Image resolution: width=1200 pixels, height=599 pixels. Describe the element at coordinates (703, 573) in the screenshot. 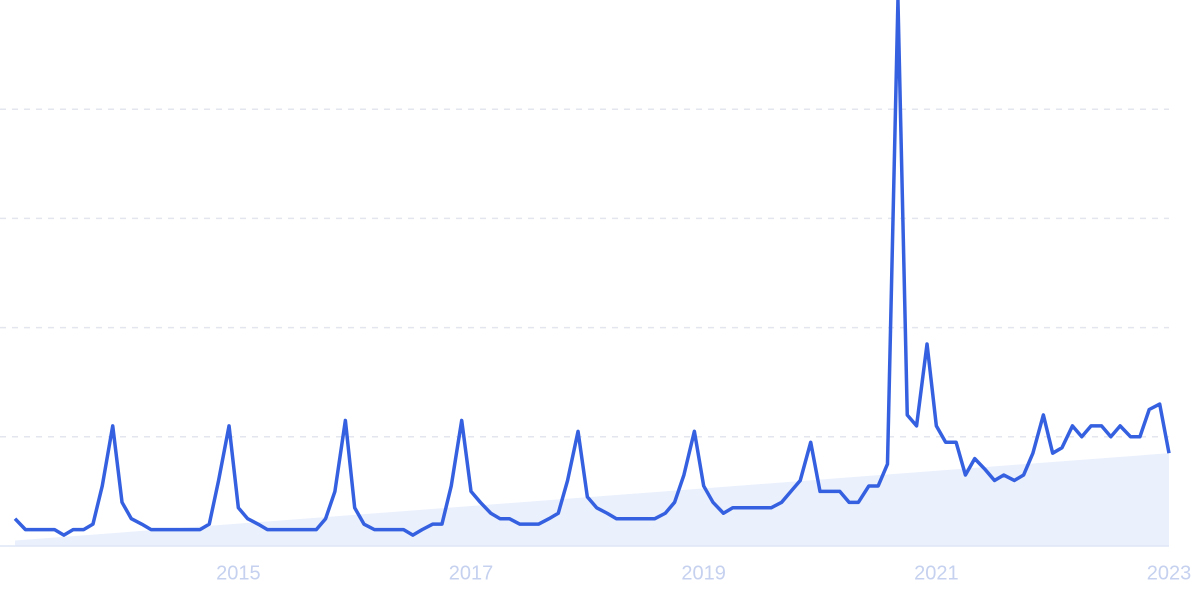

I see `x-tick-label: 2019` at that location.